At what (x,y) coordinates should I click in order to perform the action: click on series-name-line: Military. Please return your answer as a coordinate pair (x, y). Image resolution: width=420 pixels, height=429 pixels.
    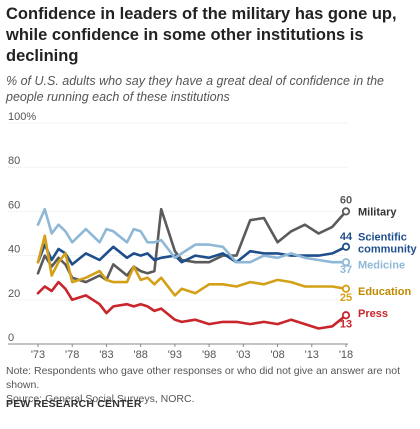
    Looking at the image, I should click on (377, 212).